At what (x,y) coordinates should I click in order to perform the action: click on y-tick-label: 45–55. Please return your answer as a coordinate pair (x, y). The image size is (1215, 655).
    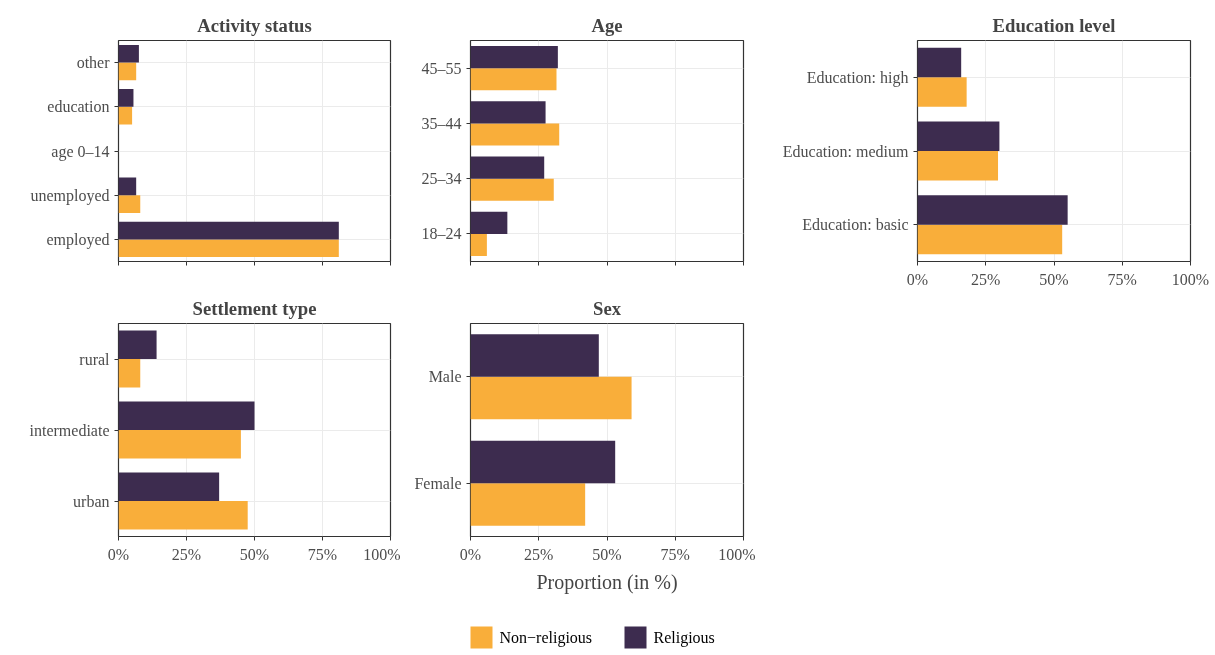
    Looking at the image, I should click on (441, 68).